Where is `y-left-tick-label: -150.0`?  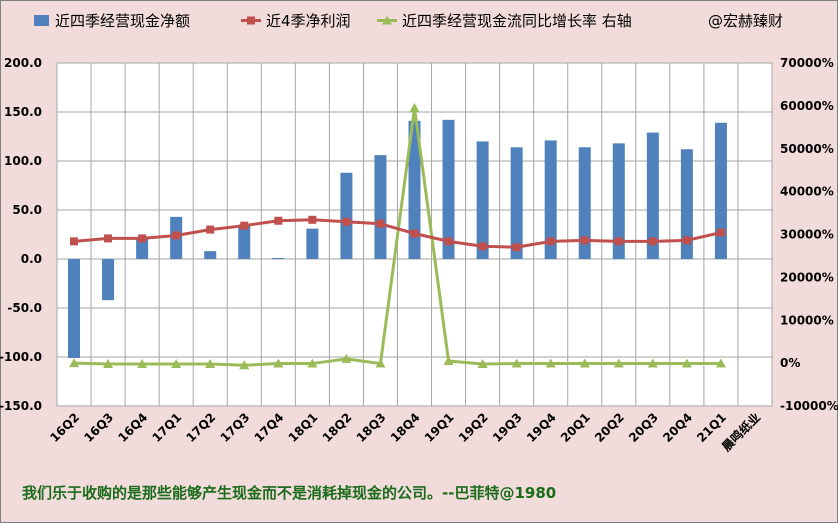 y-left-tick-label: -150.0 is located at coordinates (21, 406).